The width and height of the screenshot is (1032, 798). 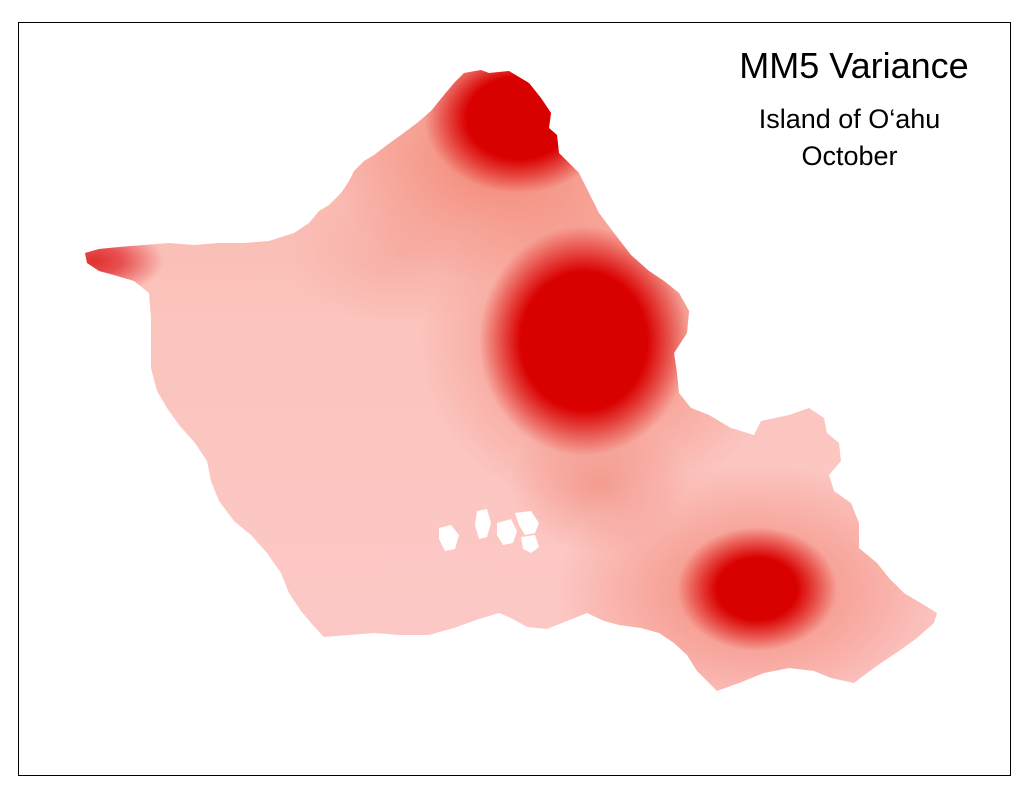 What do you see at coordinates (854, 65) in the screenshot?
I see `map-title: MM5 Variance` at bounding box center [854, 65].